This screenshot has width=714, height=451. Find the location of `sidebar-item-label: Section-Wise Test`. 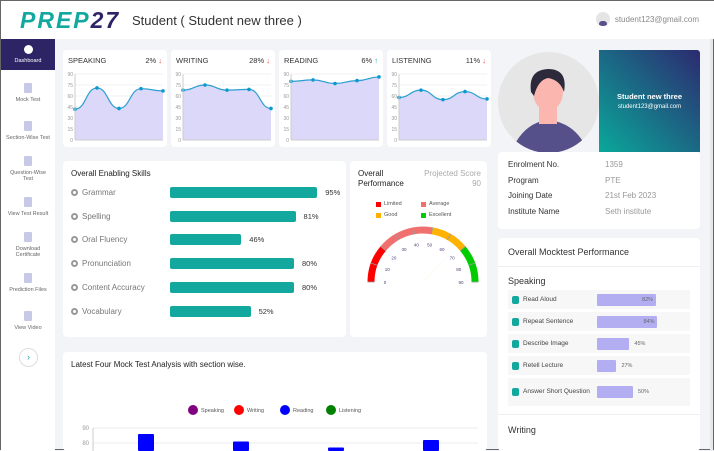

sidebar-item-label: Section-Wise Test is located at coordinates (28, 138).